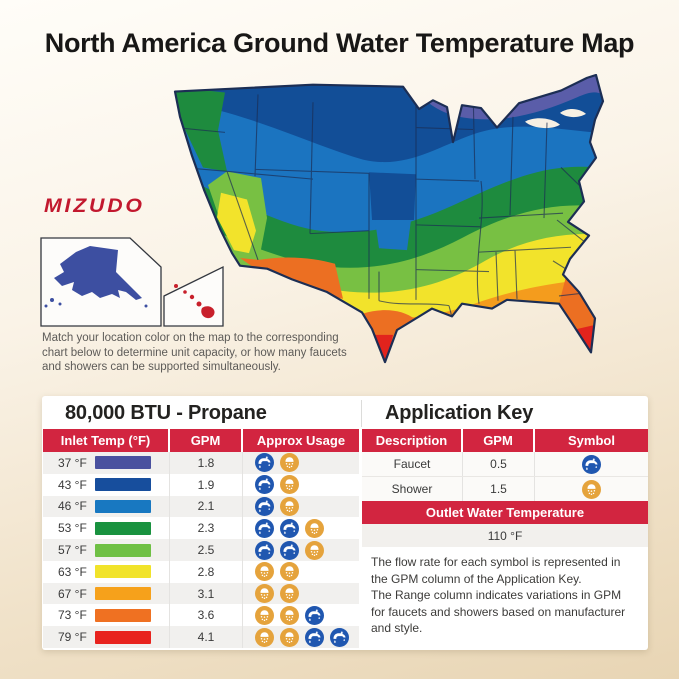 This screenshot has height=679, width=679. I want to click on card-divider, so click(361, 413).